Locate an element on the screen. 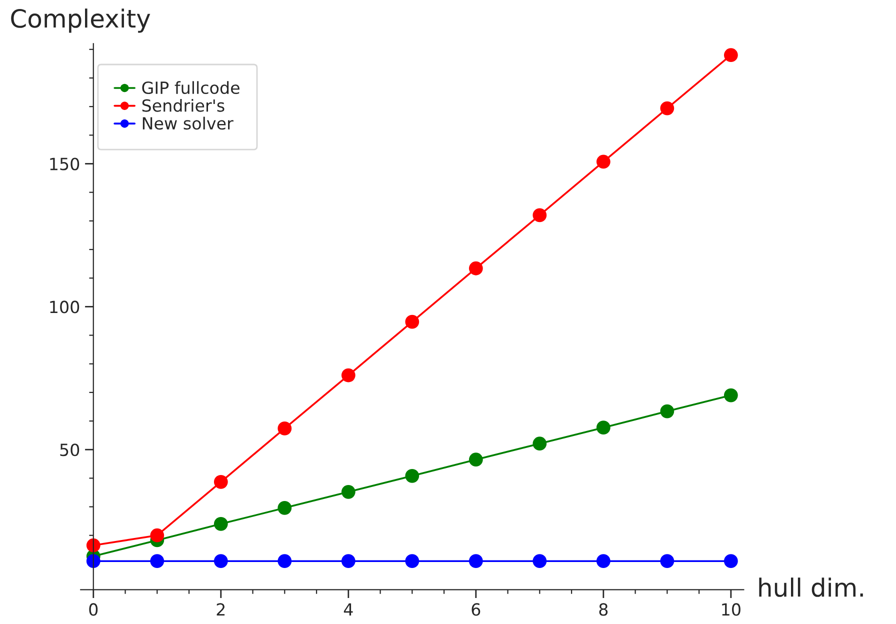  legend-label: Sendrier's is located at coordinates (183, 105).